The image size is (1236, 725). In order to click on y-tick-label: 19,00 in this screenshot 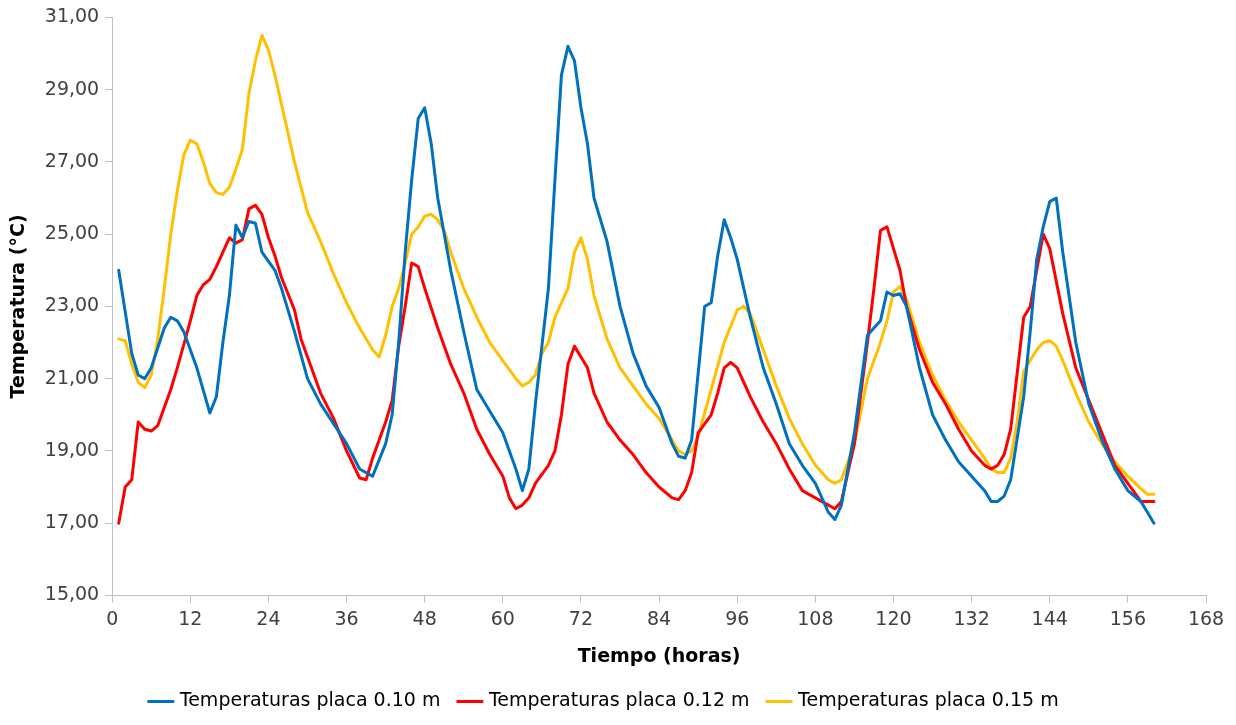, I will do `click(72, 448)`.